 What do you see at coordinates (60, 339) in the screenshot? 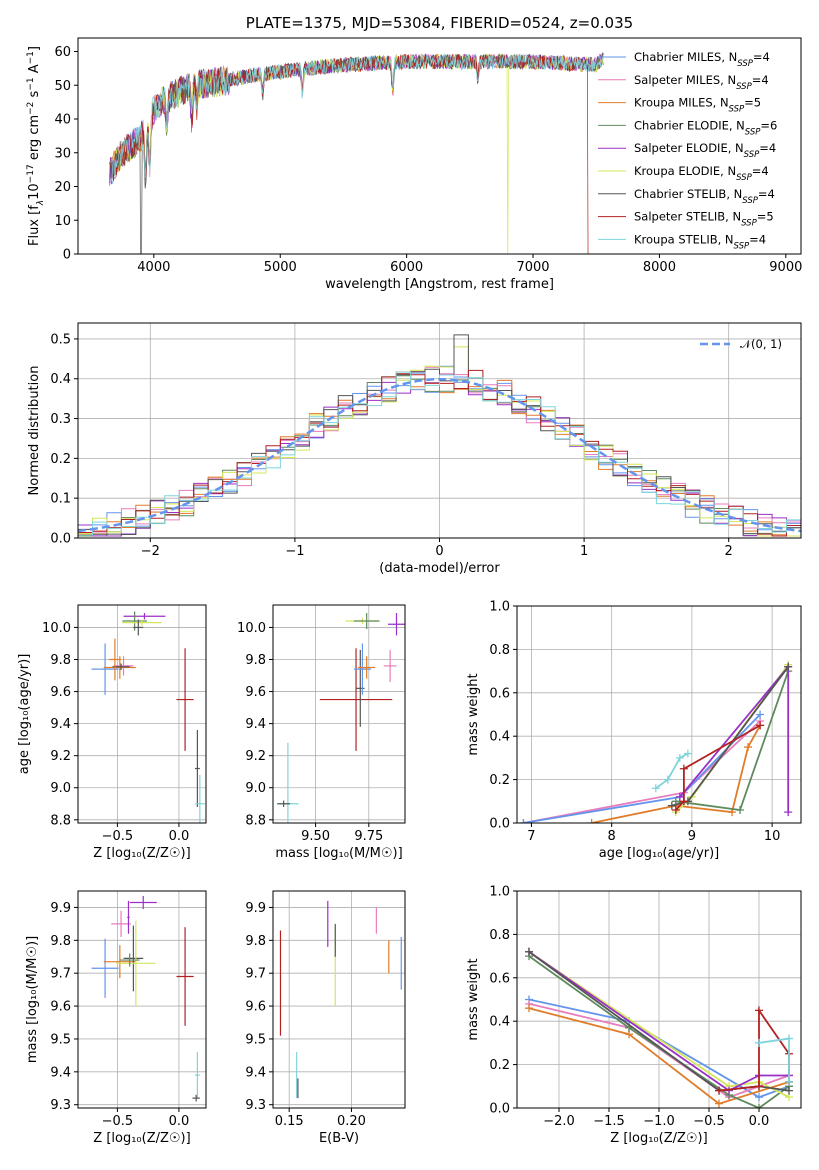
I see `y-tick-label: 0.5` at bounding box center [60, 339].